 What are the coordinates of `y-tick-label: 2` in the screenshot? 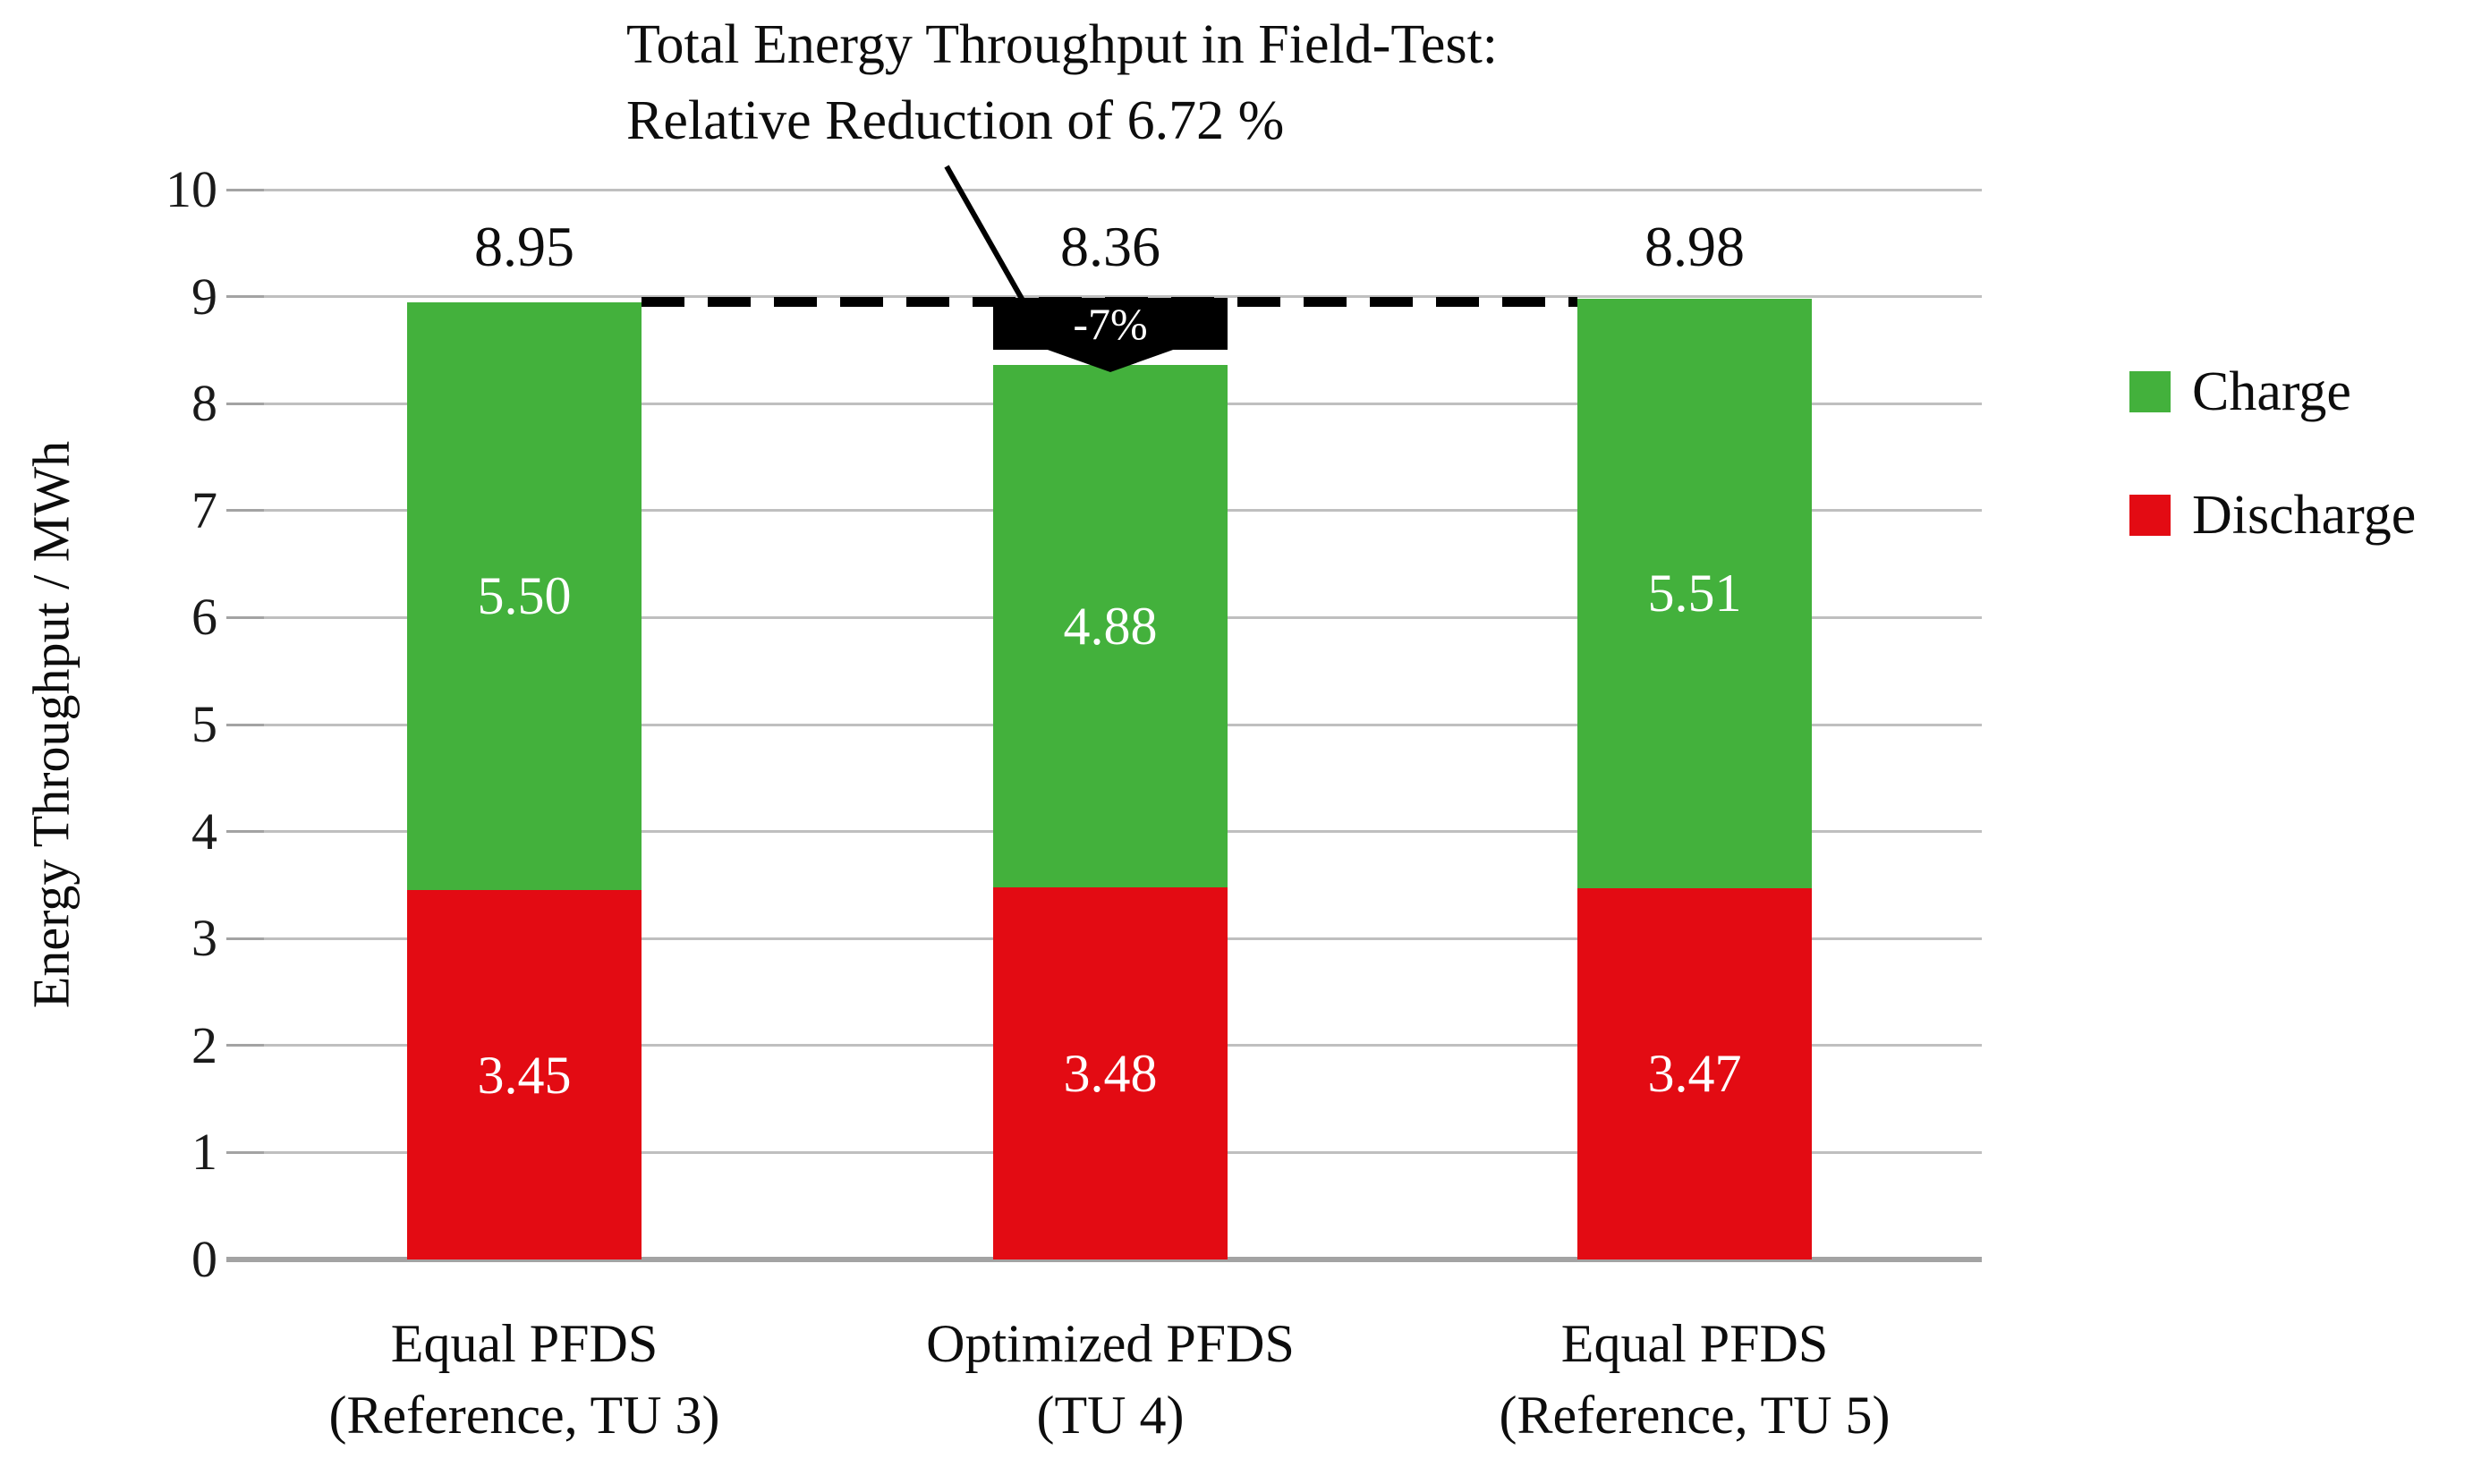 It's located at (204, 1044).